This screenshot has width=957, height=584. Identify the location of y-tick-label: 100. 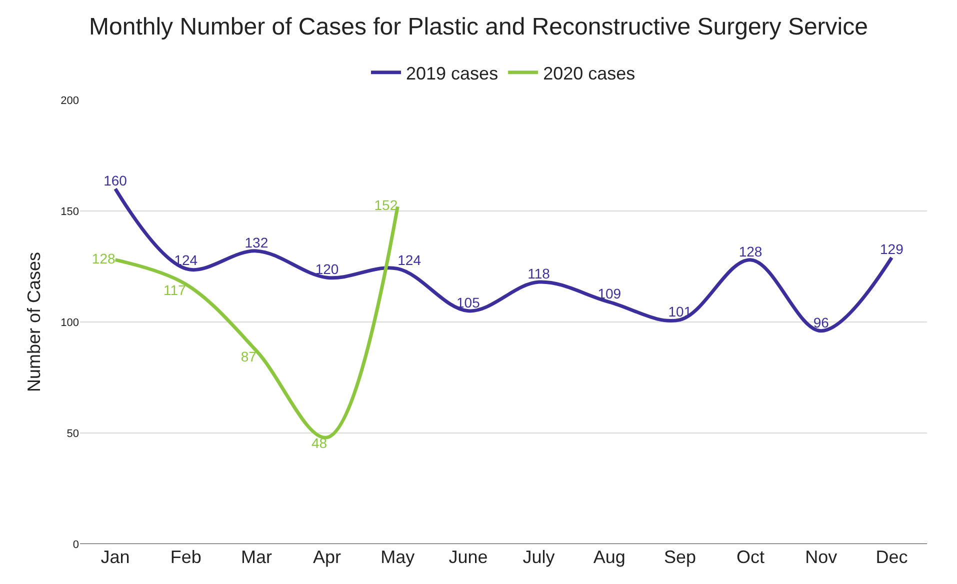
(69, 322).